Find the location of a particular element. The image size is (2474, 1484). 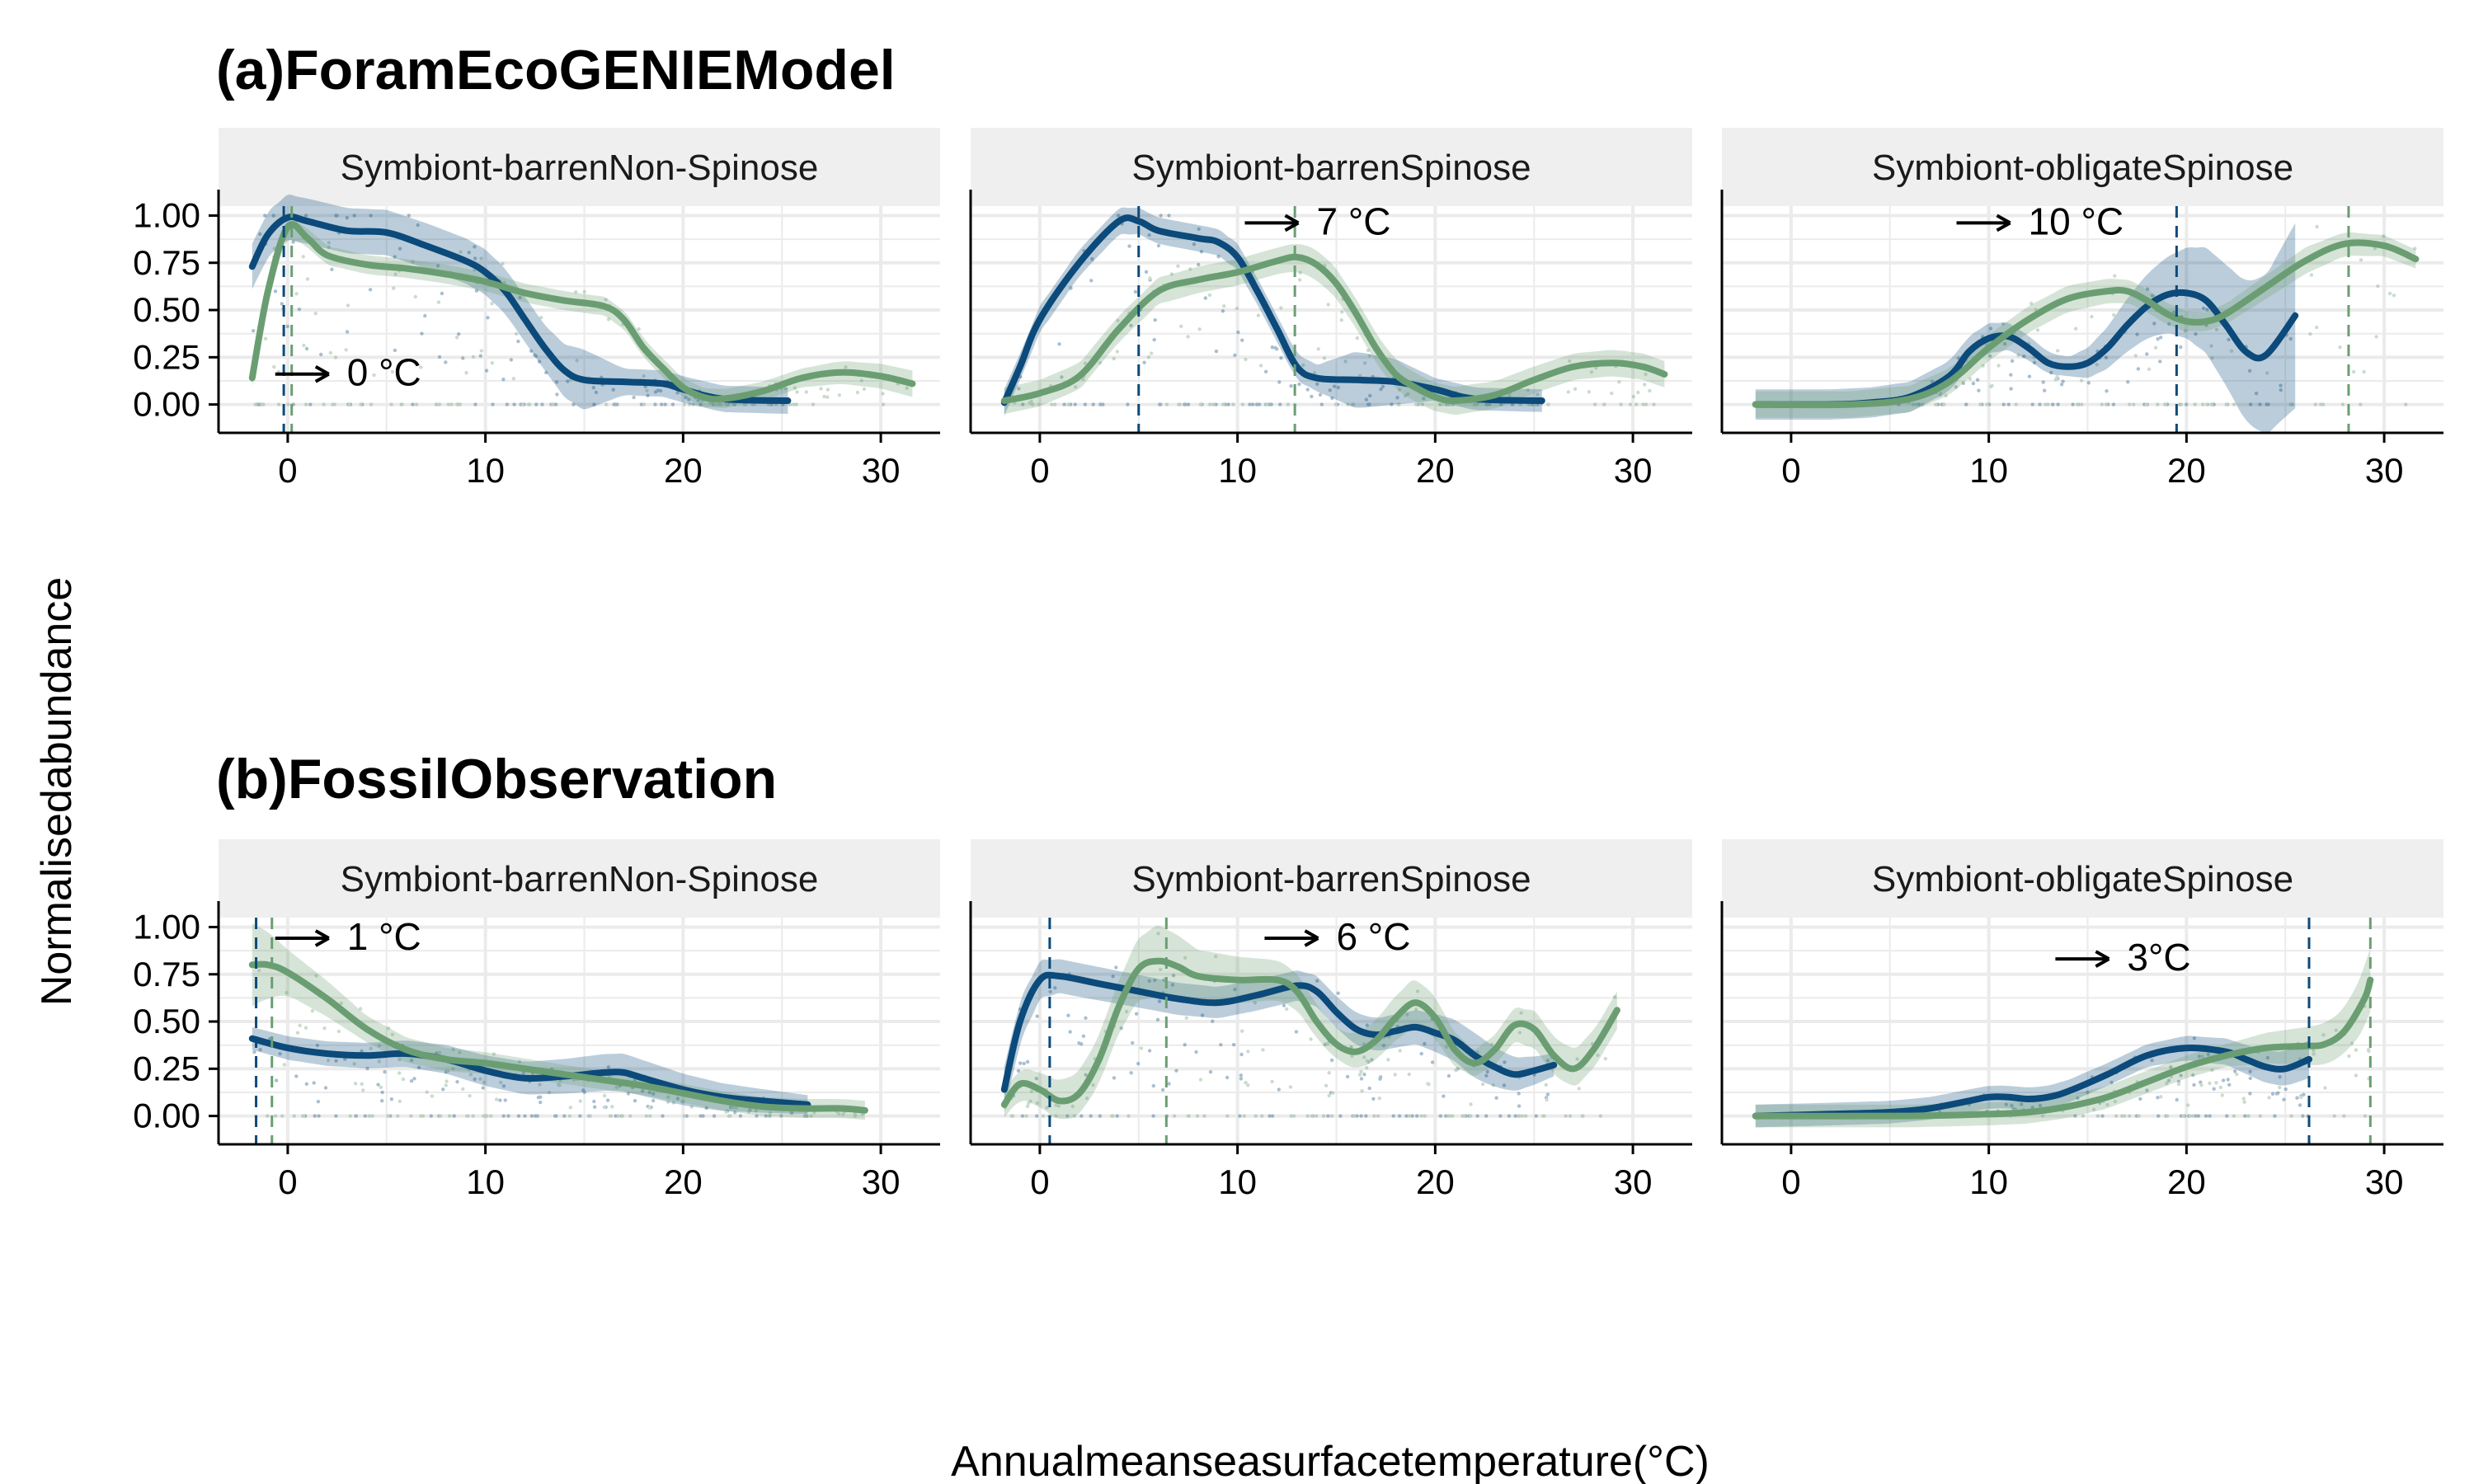

shift-annotation: 6 °C is located at coordinates (1337, 937).